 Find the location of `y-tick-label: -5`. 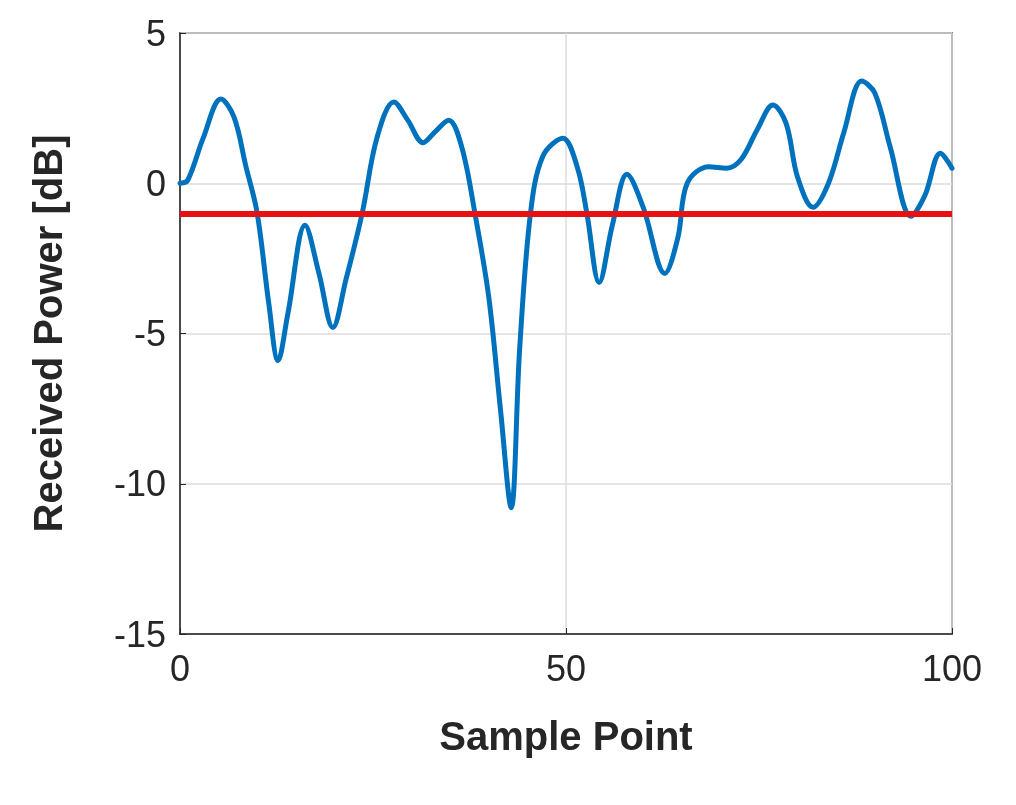

y-tick-label: -5 is located at coordinates (149, 333).